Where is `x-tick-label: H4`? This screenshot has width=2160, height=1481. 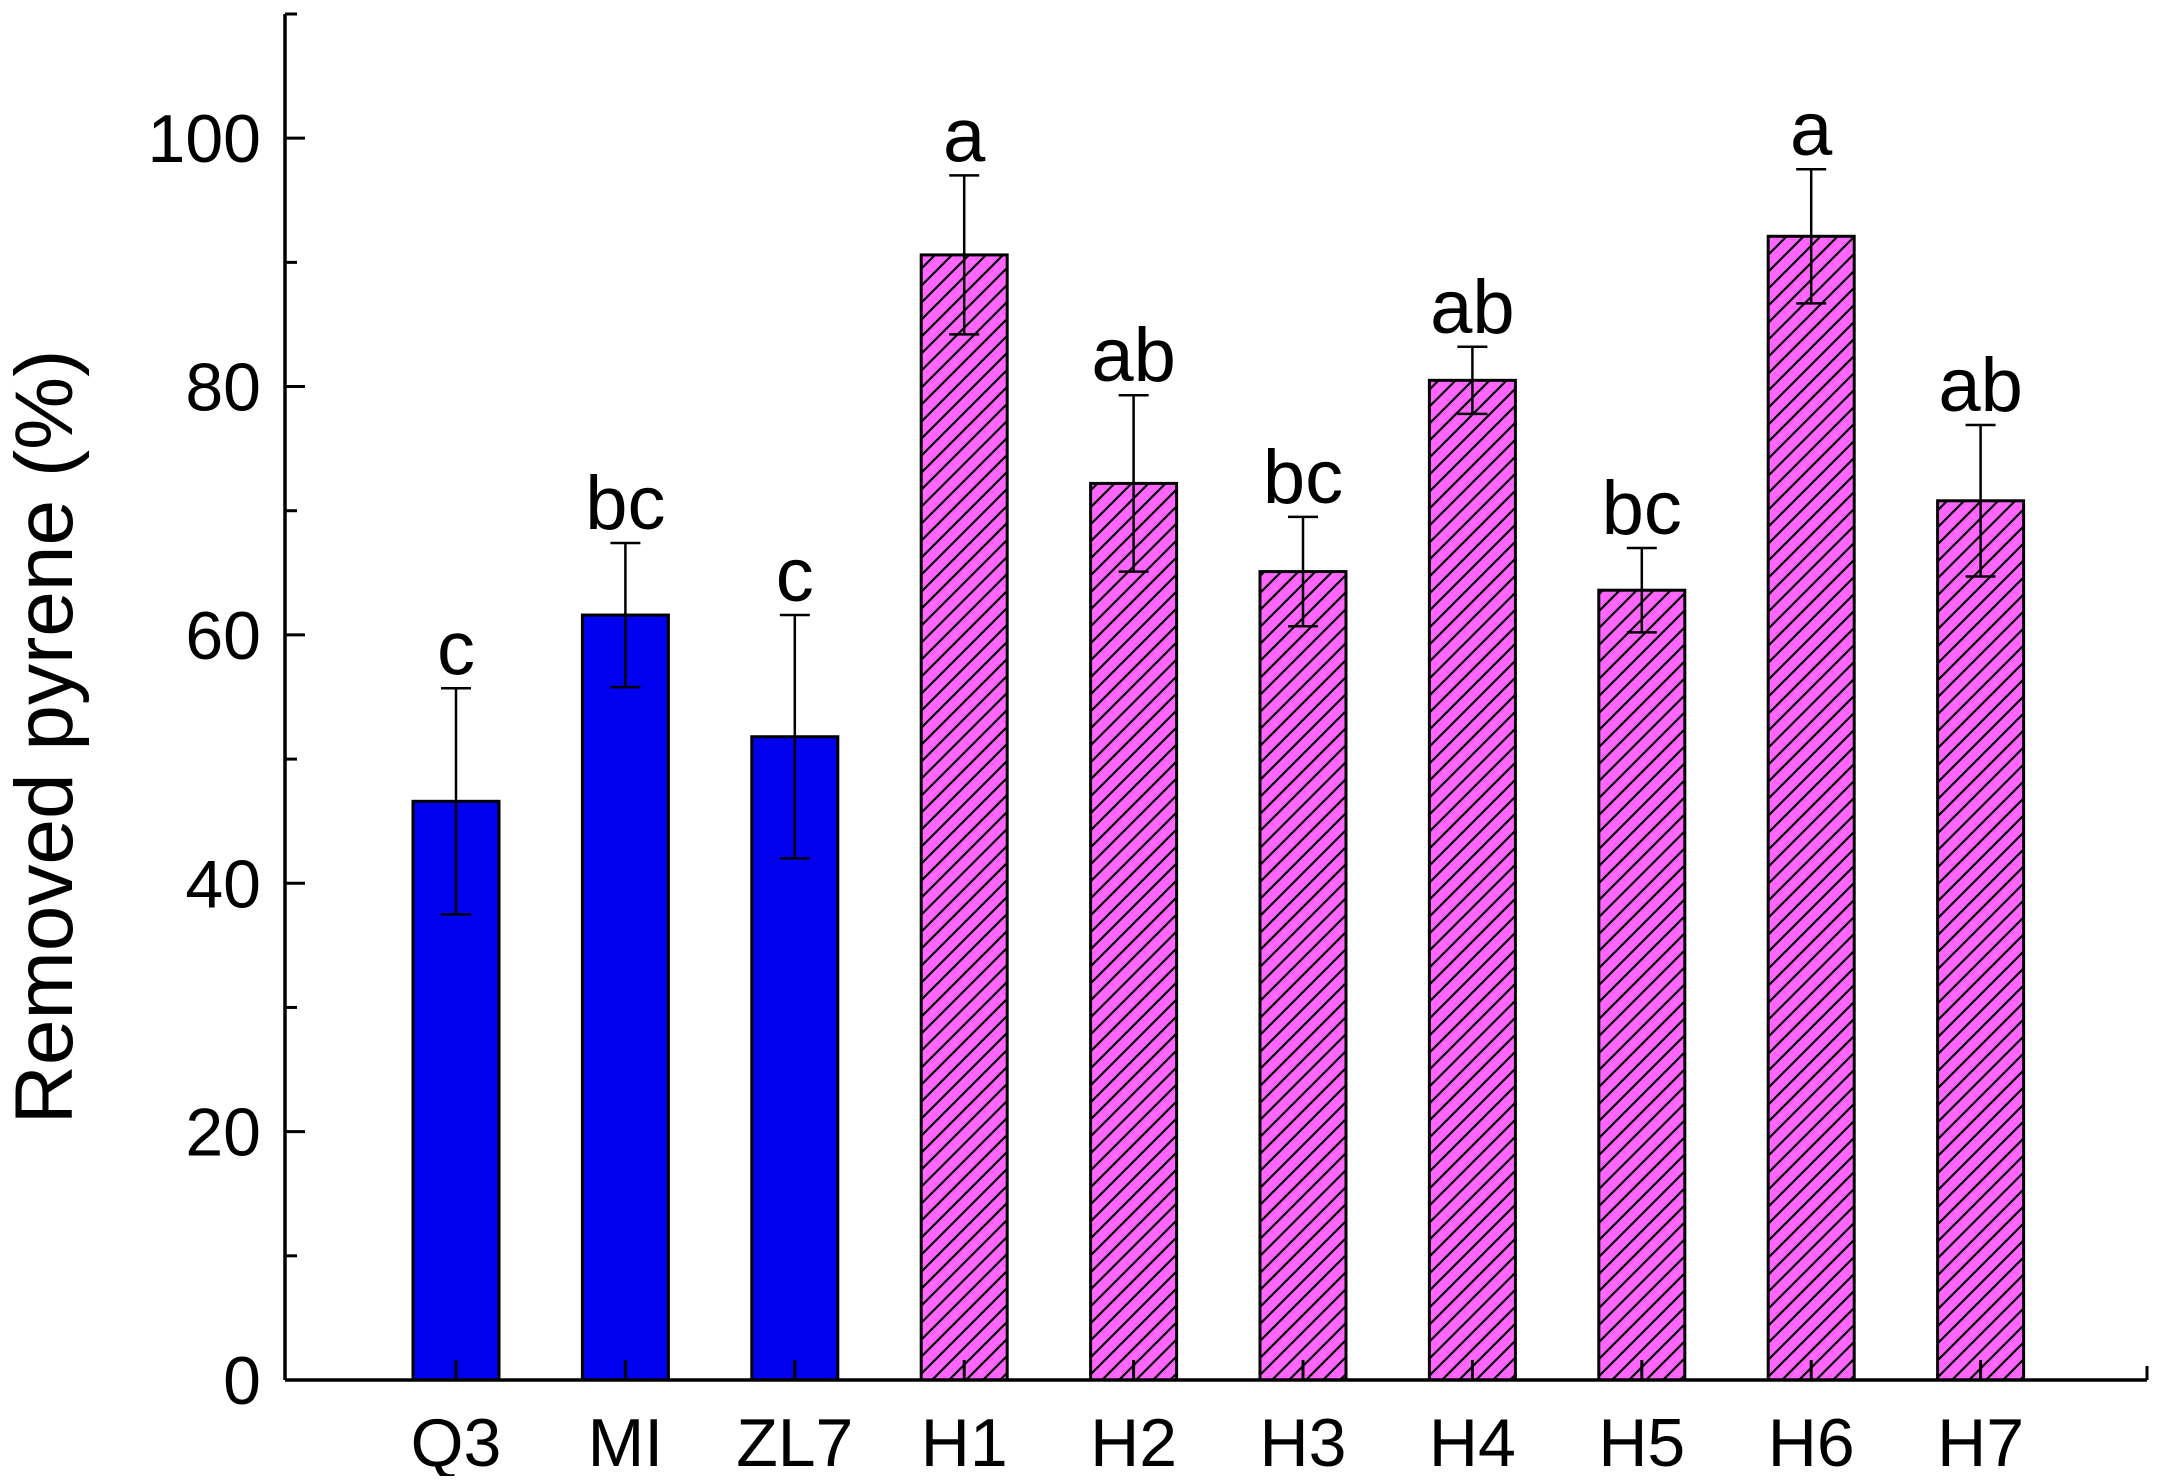
x-tick-label: H4 is located at coordinates (1472, 1440).